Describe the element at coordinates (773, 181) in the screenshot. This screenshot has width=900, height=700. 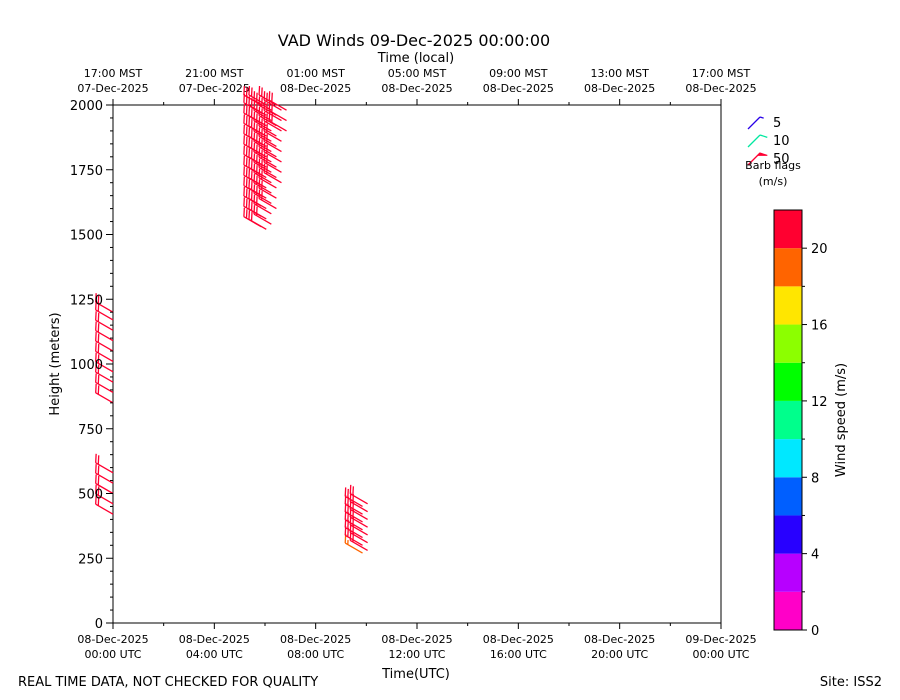
I see `barb-legend-units: (m/s)` at that location.